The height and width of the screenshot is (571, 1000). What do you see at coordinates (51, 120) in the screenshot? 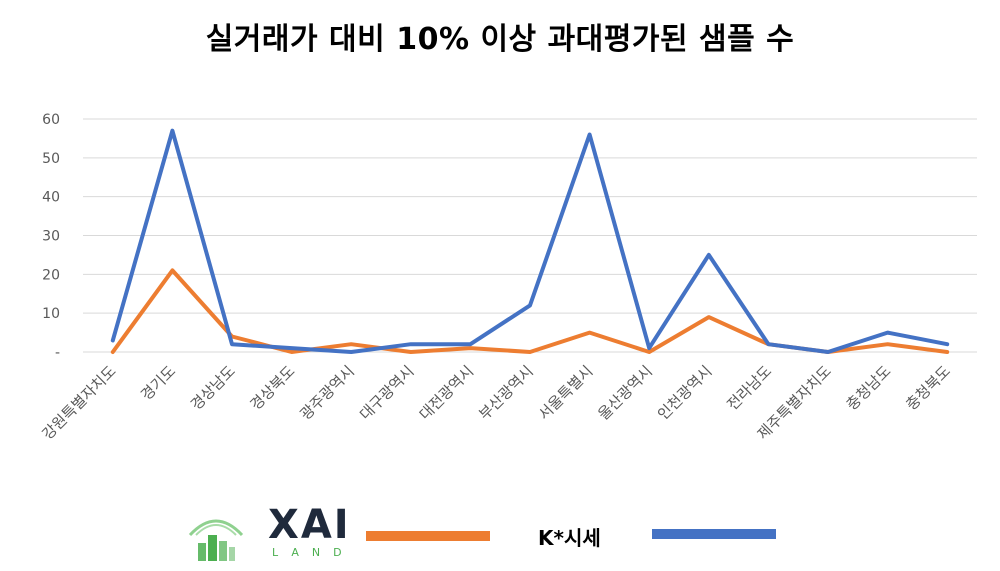
I see `y-tick-label: 60` at bounding box center [51, 120].